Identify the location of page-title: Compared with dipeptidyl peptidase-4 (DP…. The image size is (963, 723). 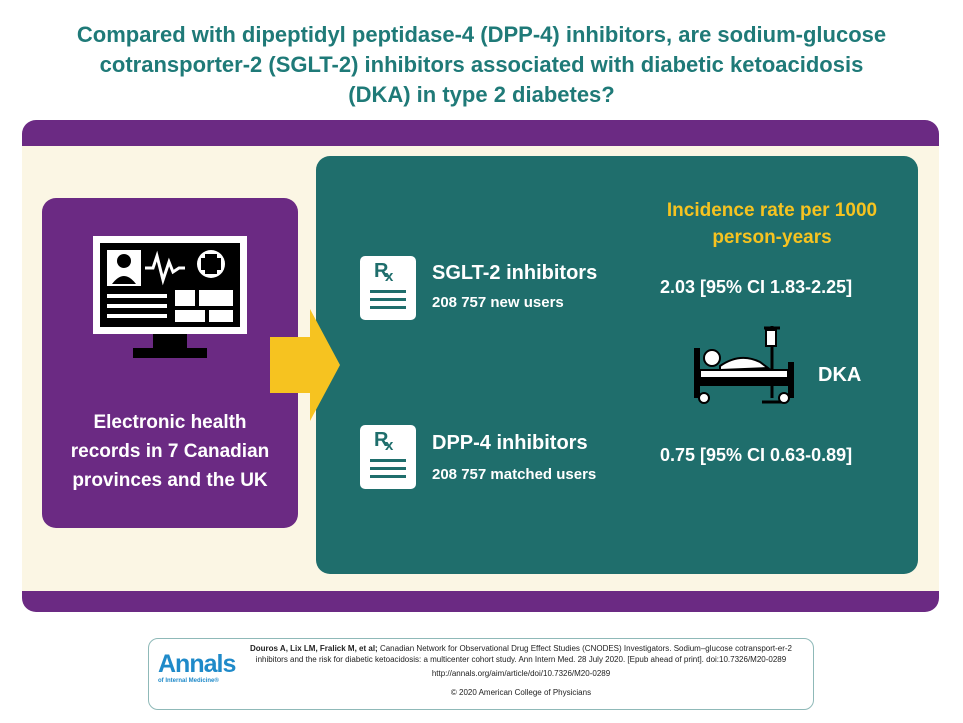
(481, 64).